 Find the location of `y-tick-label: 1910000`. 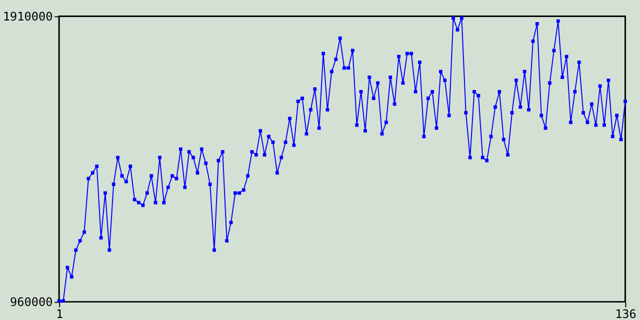

y-tick-label: 1910000 is located at coordinates (27, 17).